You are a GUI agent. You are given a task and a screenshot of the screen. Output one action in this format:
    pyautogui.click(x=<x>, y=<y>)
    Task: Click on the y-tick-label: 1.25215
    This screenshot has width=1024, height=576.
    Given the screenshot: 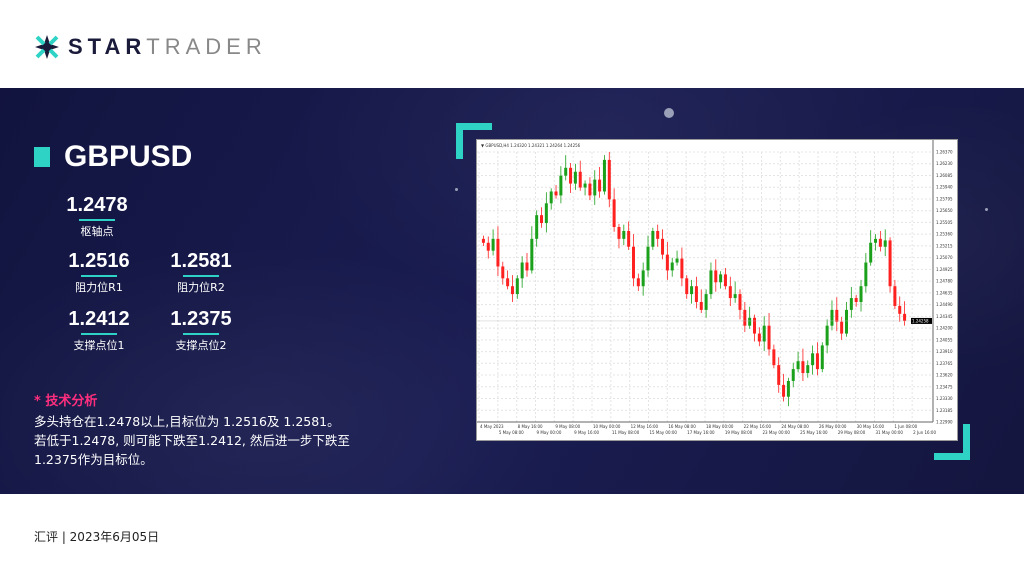 What is the action you would take?
    pyautogui.click(x=944, y=245)
    